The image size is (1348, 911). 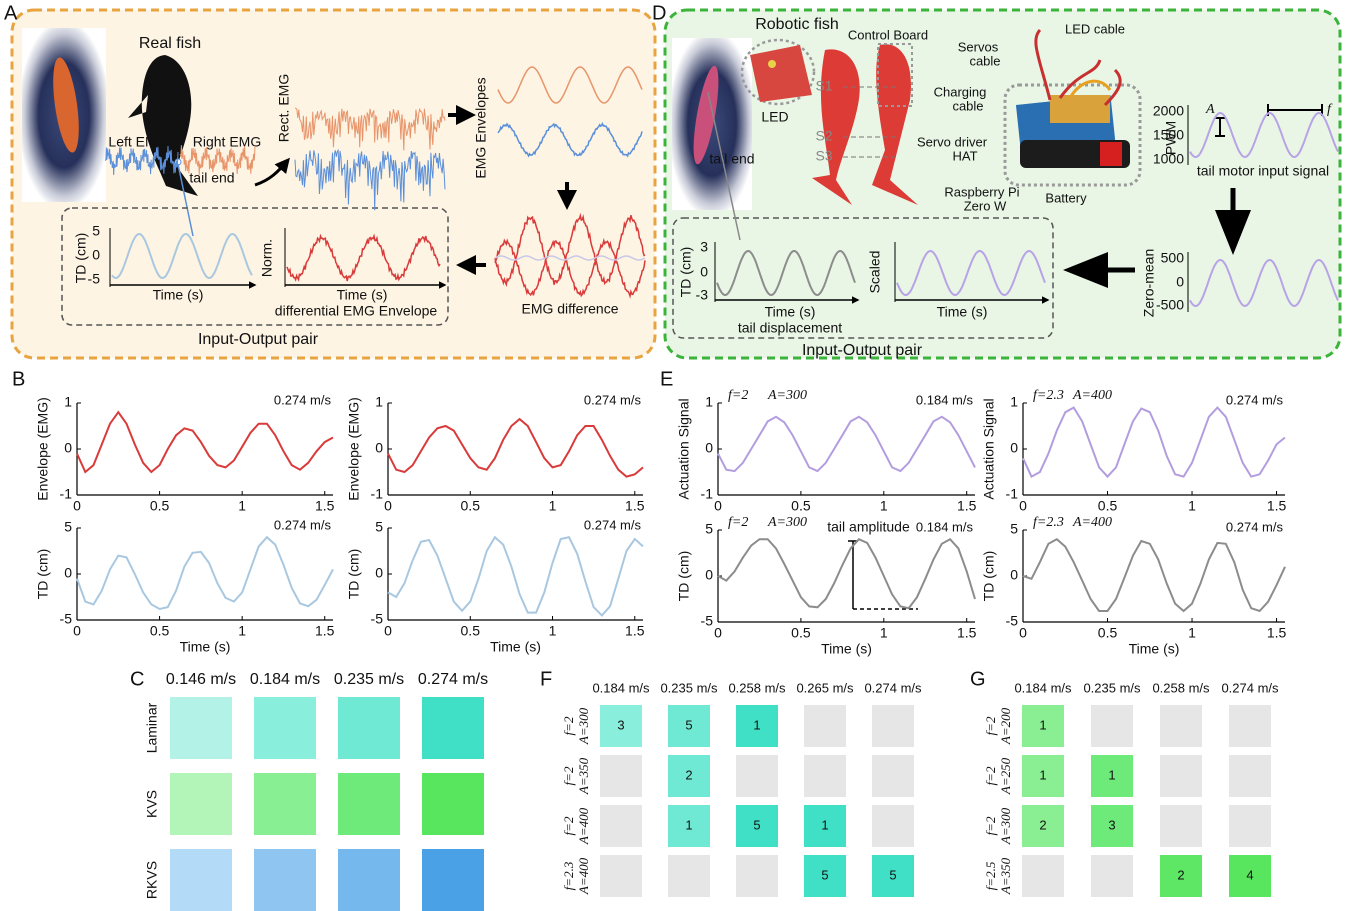 What do you see at coordinates (227, 142) in the screenshot?
I see `label: Right EMG` at bounding box center [227, 142].